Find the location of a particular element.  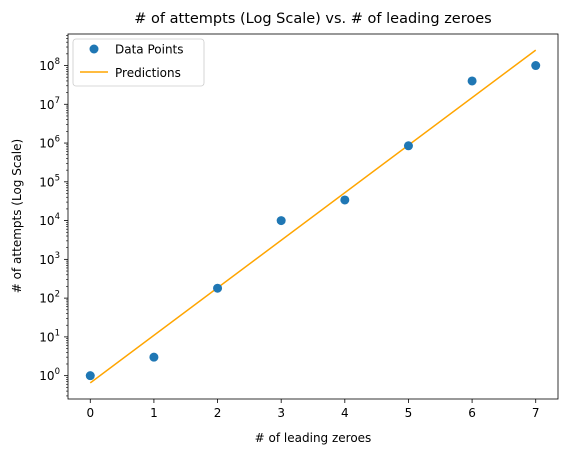

x-tick-label: 0 is located at coordinates (90, 413).